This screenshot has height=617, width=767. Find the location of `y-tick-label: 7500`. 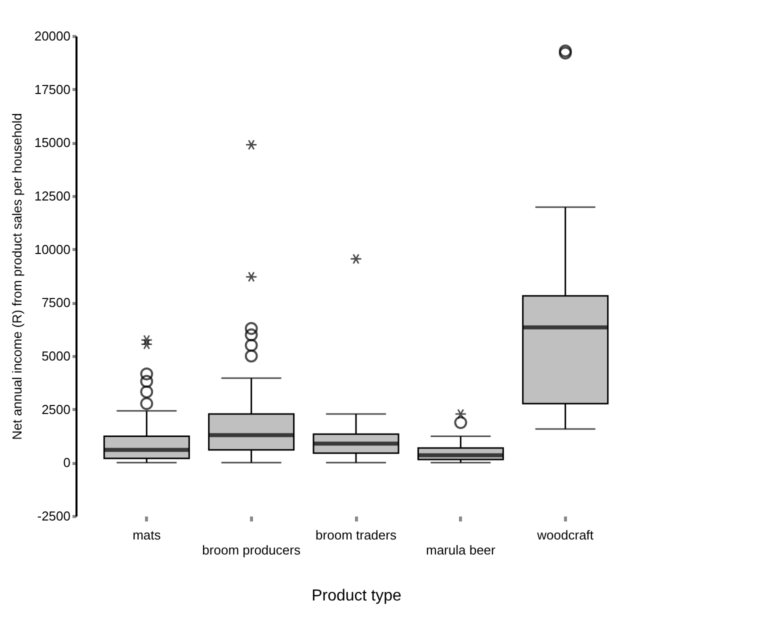

y-tick-label: 7500 is located at coordinates (56, 302).